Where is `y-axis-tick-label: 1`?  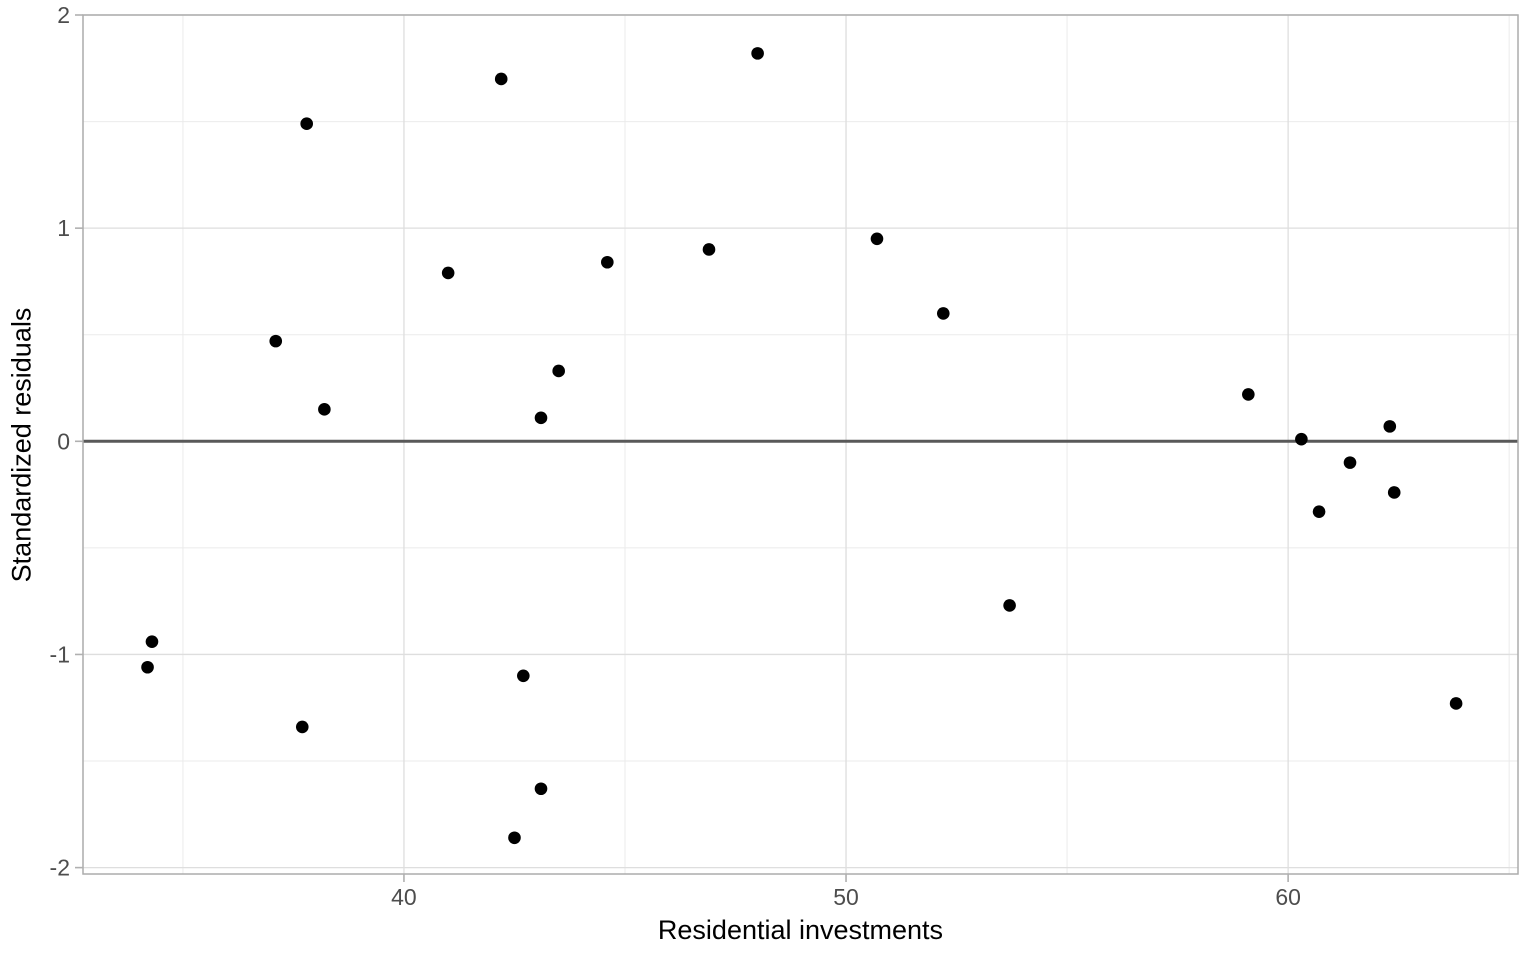
y-axis-tick-label: 1 is located at coordinates (63, 228).